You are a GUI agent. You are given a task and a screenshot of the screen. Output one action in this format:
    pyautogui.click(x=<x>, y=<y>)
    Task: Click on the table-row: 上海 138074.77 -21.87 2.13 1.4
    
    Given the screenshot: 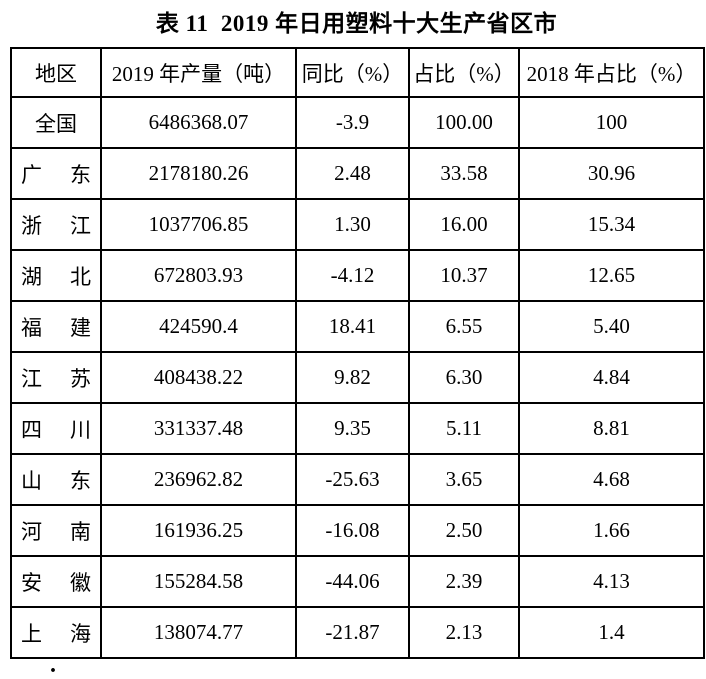 What is the action you would take?
    pyautogui.click(x=357, y=632)
    